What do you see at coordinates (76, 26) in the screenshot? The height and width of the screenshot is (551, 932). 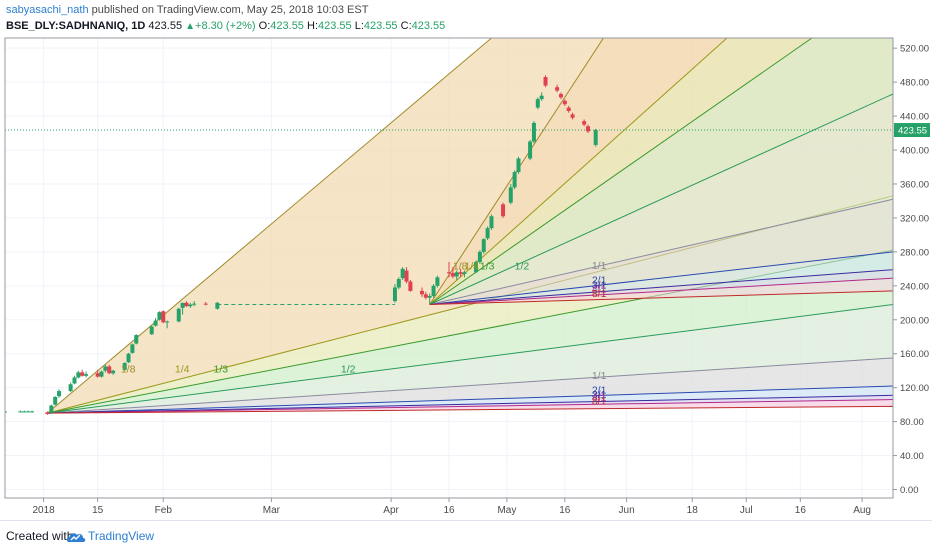 I see `symbol-name: BSE_DLY:SADHNANIQ, 1D` at bounding box center [76, 26].